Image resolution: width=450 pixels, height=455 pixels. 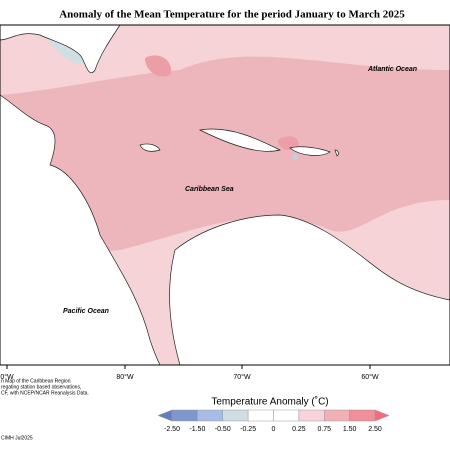 I want to click on ocean-label: Atlantic Ocean, so click(x=392, y=69).